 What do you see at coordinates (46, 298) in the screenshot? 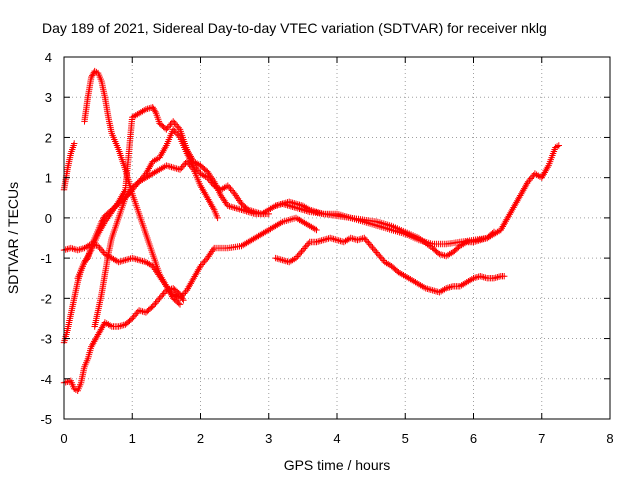
I see `y-tick-label: -2` at bounding box center [46, 298].